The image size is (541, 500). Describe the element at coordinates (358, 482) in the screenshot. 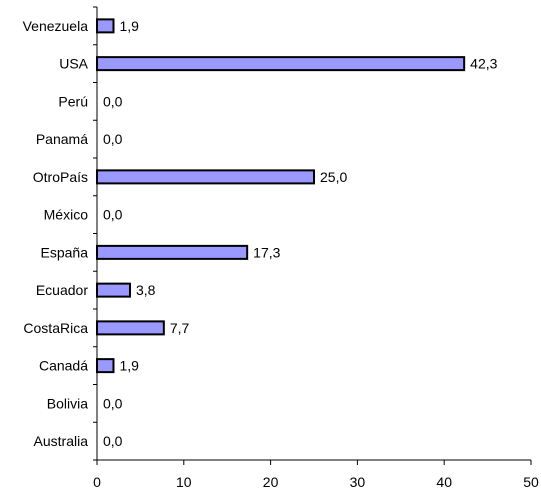

I see `x-tick-label: 30` at that location.